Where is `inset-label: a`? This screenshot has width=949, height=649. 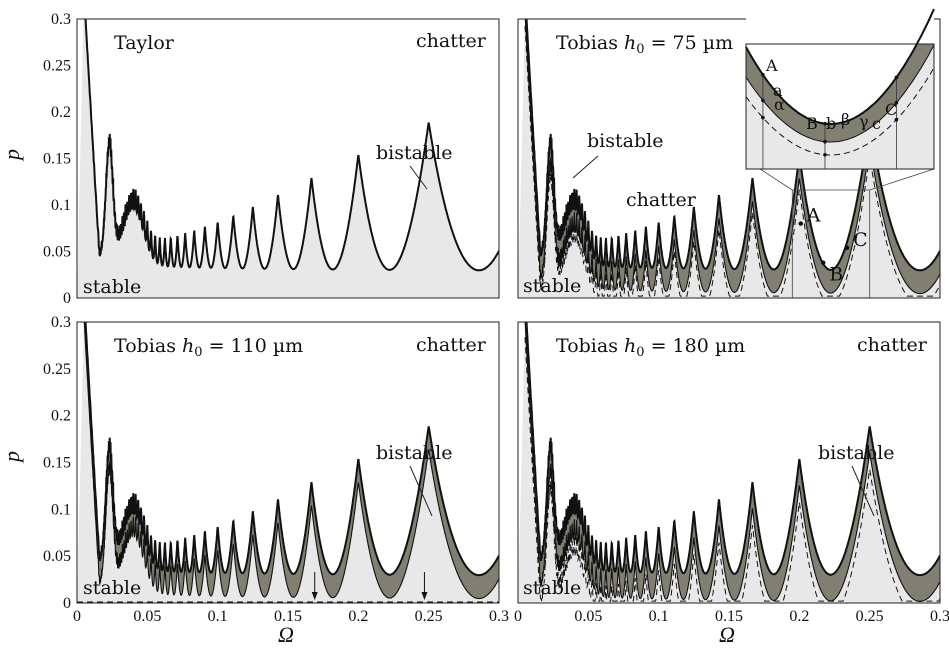 inset-label: a is located at coordinates (778, 90).